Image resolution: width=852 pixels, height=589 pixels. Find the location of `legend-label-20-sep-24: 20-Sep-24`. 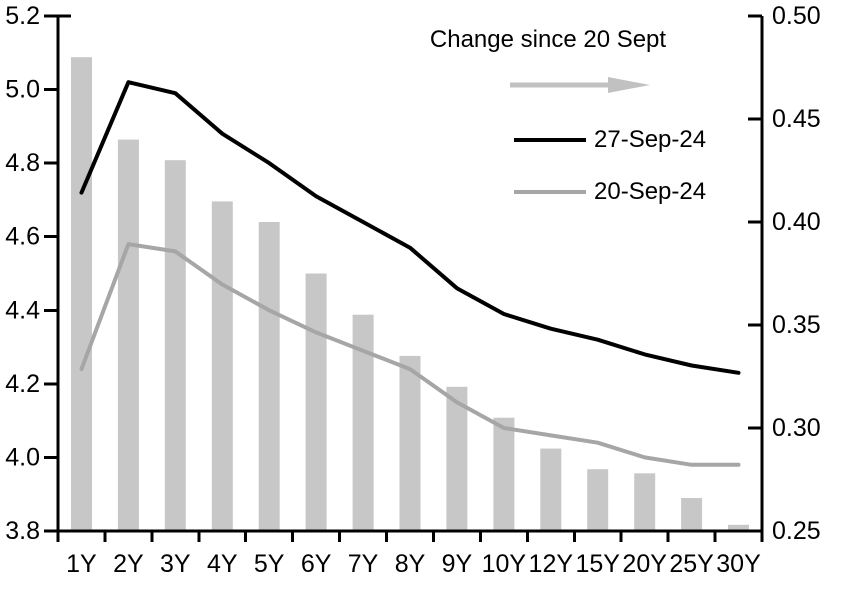

legend-label-20-sep-24: 20-Sep-24 is located at coordinates (650, 191).